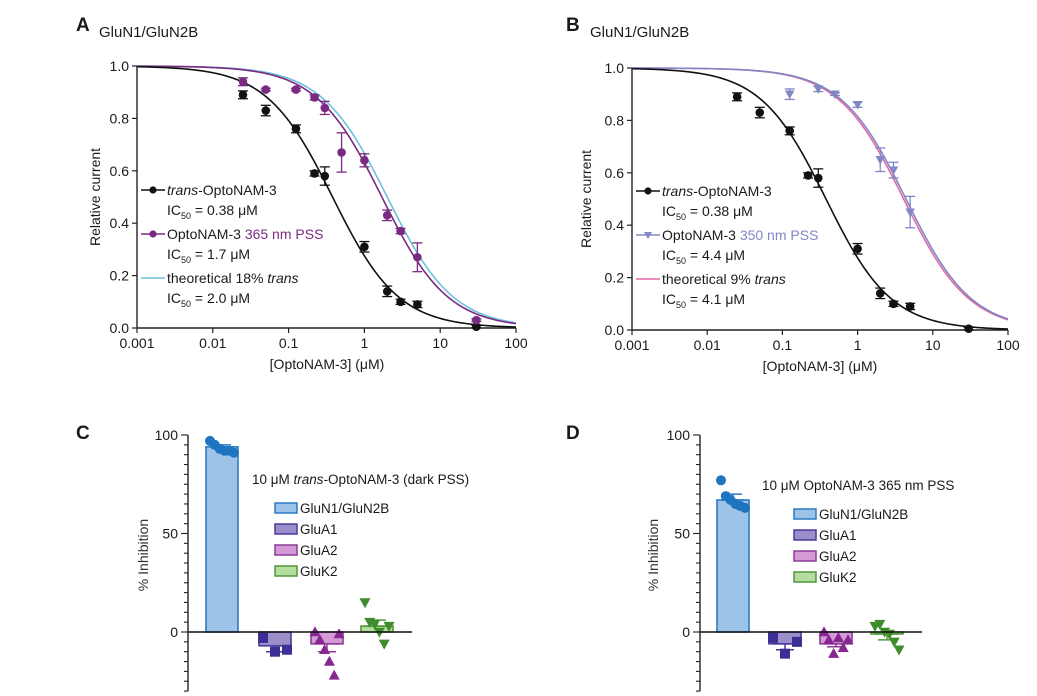 The width and height of the screenshot is (1037, 696). I want to click on x-tick-label: 0.001, so click(136, 343).